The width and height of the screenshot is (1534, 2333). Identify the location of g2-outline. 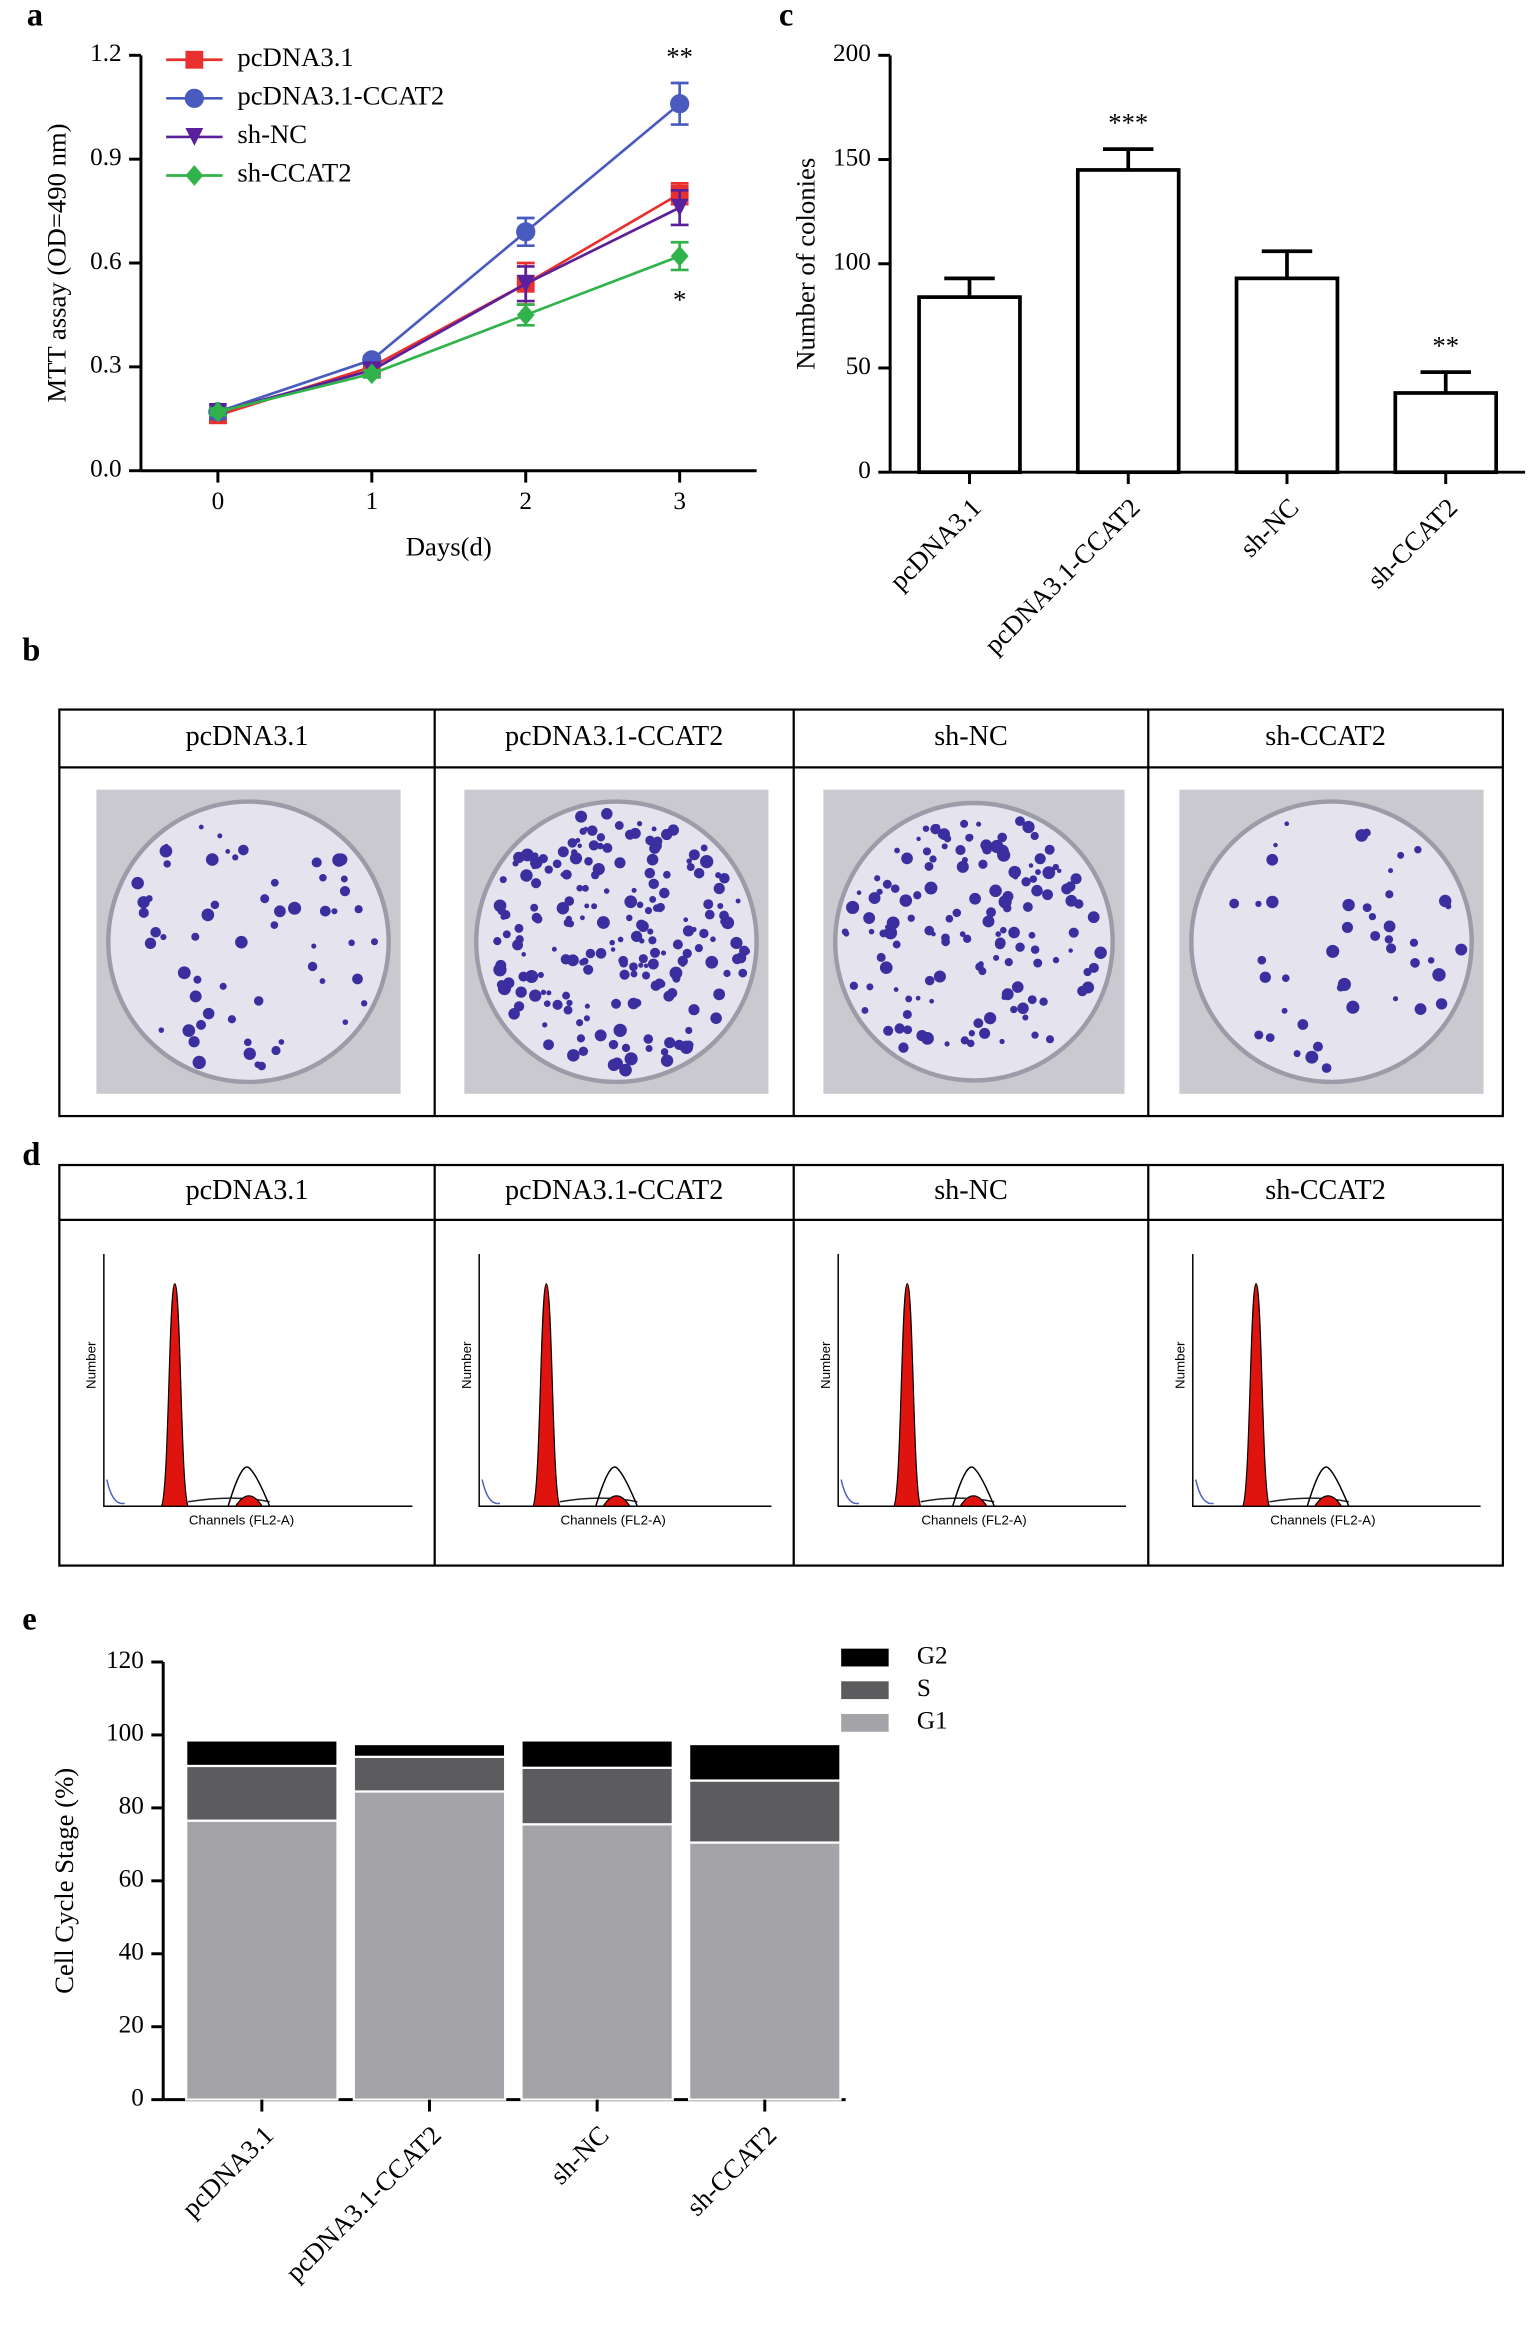
(617, 1486).